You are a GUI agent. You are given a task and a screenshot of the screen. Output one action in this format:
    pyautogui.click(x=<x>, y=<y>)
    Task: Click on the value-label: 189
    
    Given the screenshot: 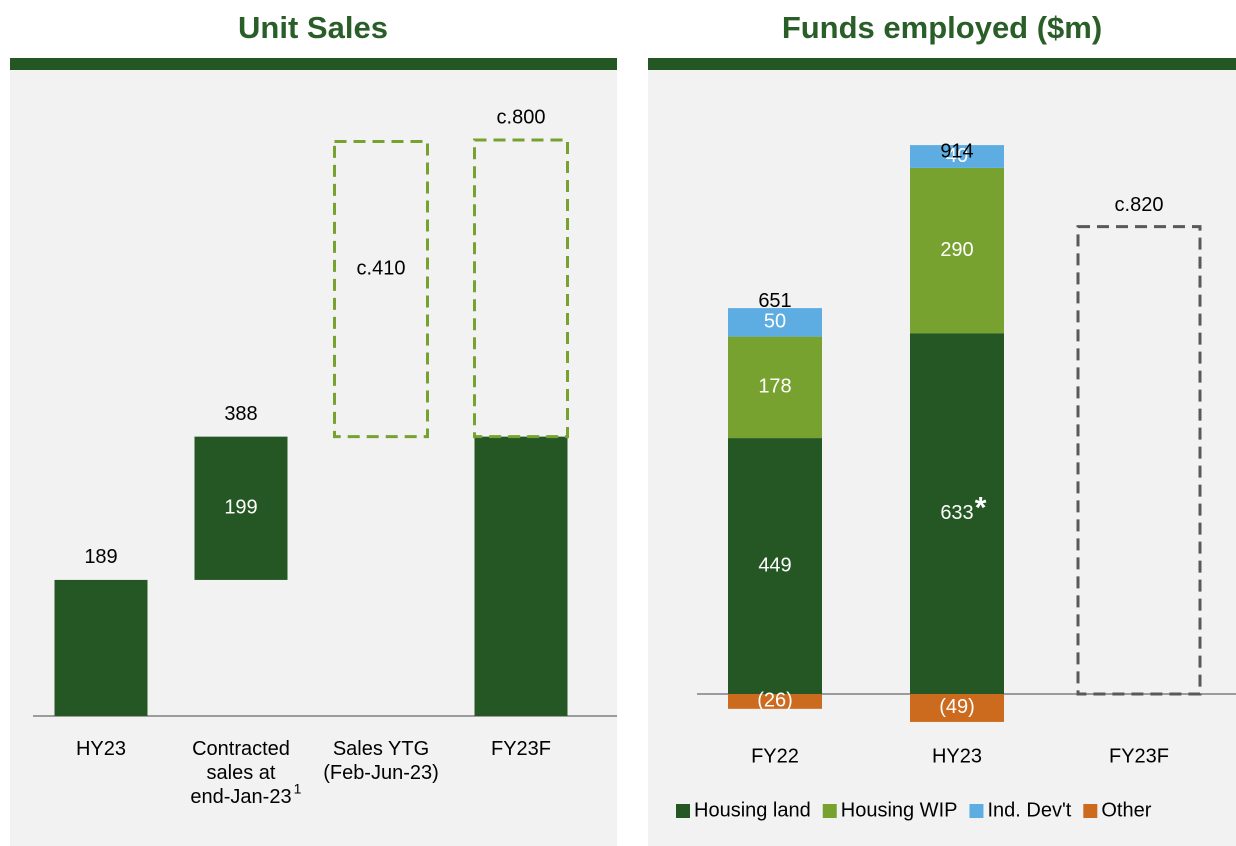 What is the action you would take?
    pyautogui.click(x=100, y=557)
    